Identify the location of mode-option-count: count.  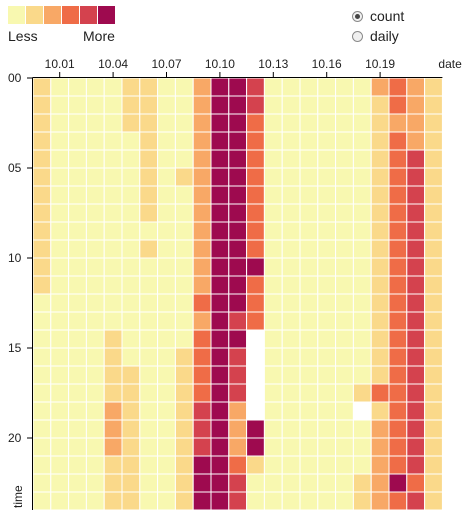
(378, 16).